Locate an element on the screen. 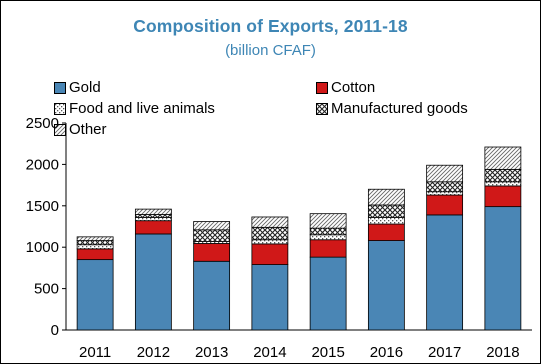 The image size is (541, 364). bar-segment-gold-2018 is located at coordinates (503, 268).